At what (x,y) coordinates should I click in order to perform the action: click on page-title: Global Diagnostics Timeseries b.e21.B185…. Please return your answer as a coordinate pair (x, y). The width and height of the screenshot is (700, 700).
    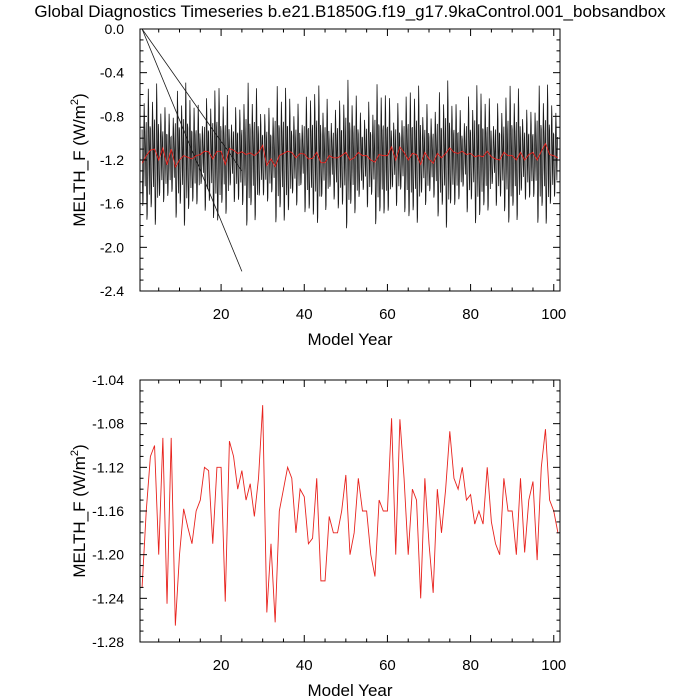
    Looking at the image, I should click on (350, 11).